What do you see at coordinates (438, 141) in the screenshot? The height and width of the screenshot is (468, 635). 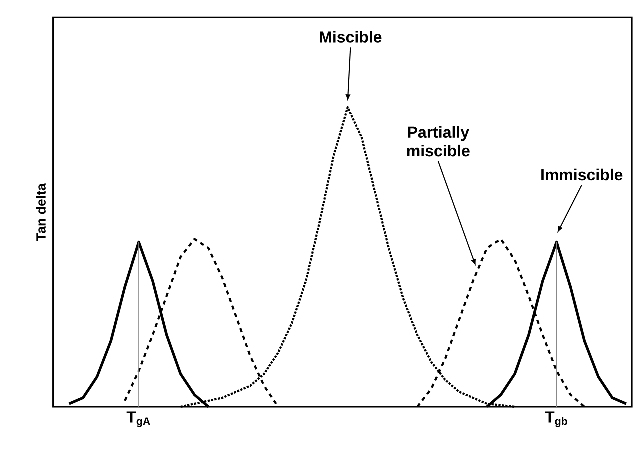 I see `annotation: Partially miscible` at bounding box center [438, 141].